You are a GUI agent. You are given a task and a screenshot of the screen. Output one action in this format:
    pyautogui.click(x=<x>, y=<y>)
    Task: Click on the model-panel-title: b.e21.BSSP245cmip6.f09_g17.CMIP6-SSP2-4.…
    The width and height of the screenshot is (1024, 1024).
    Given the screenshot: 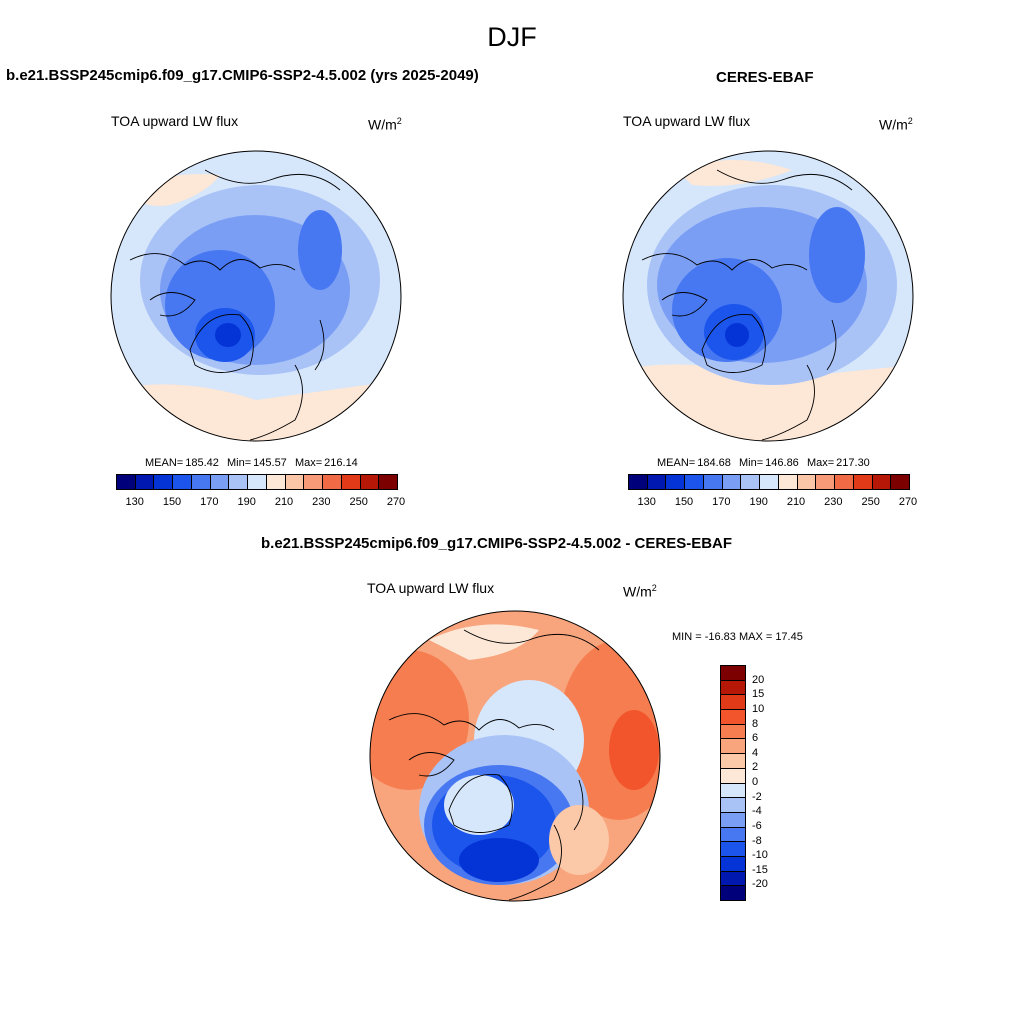 What is the action you would take?
    pyautogui.click(x=242, y=75)
    